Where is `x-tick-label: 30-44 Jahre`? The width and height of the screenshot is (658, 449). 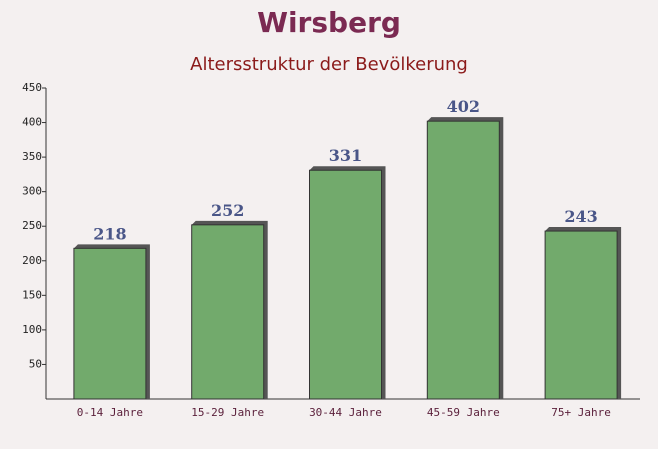 x-tick-label: 30-44 Jahre is located at coordinates (345, 412).